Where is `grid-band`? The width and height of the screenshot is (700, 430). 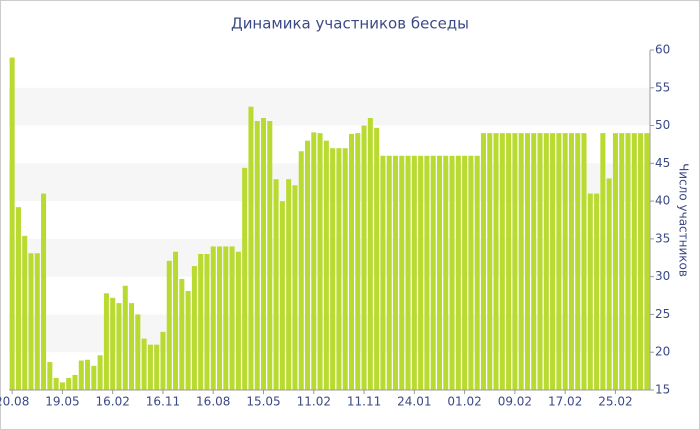
grid-band is located at coordinates (329, 106).